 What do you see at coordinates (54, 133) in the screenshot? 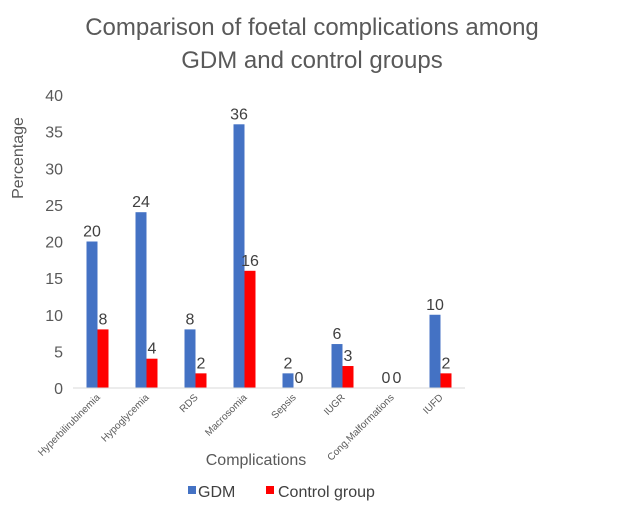
I see `y-tick-label: 35` at bounding box center [54, 133].